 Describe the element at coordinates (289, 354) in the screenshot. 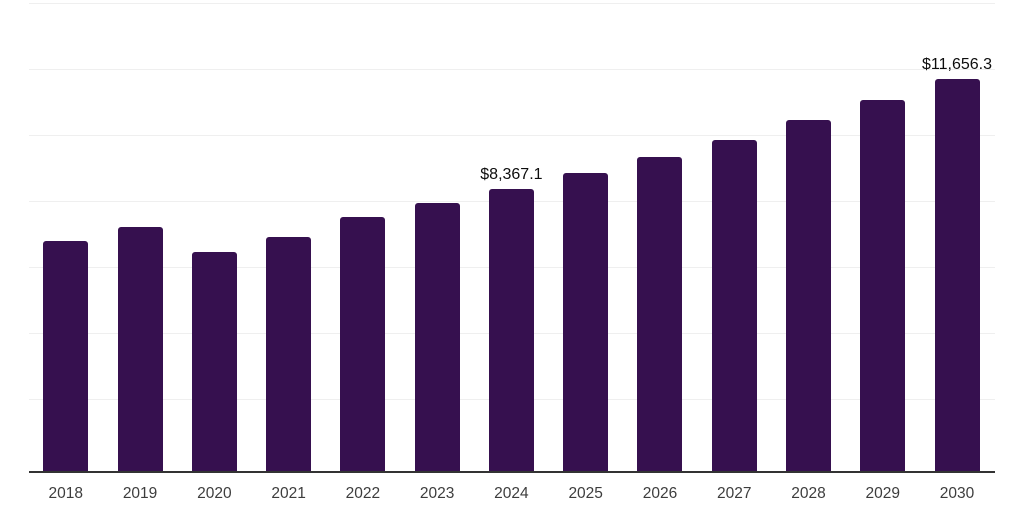

I see `bar-2021` at that location.